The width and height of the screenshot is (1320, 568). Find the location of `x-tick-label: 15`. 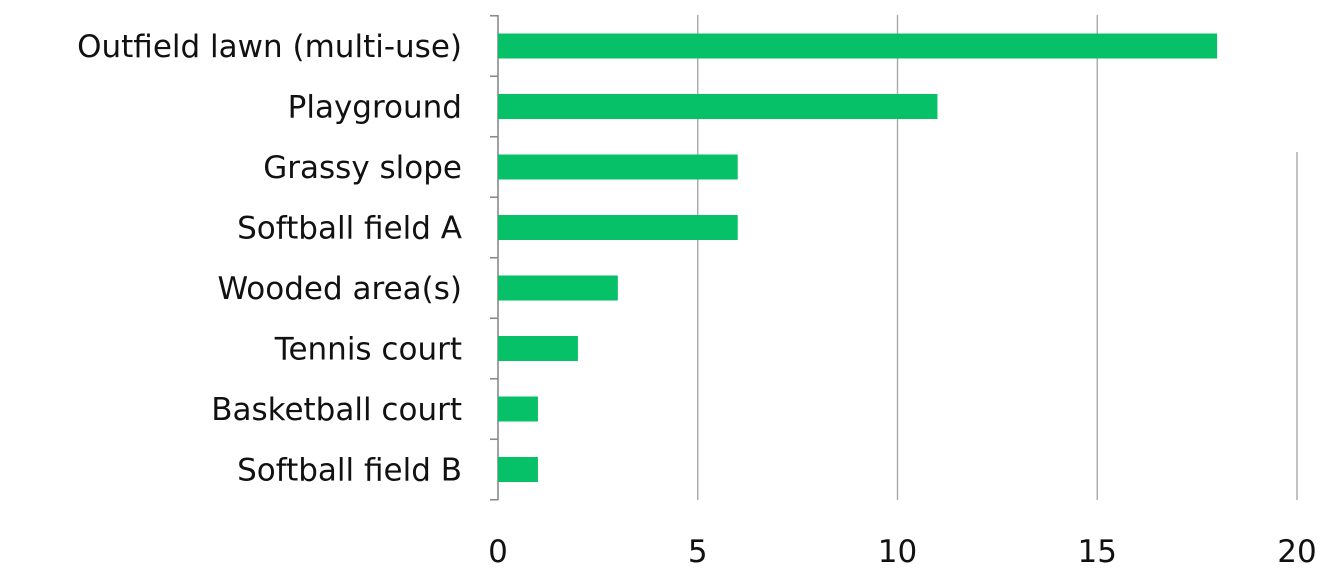

x-tick-label: 15 is located at coordinates (1097, 551).